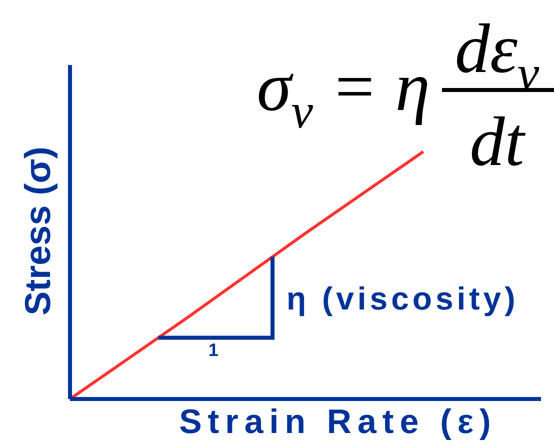 The width and height of the screenshot is (554, 446). What do you see at coordinates (37, 231) in the screenshot?
I see `y-axis-title: Stress (σ)` at bounding box center [37, 231].